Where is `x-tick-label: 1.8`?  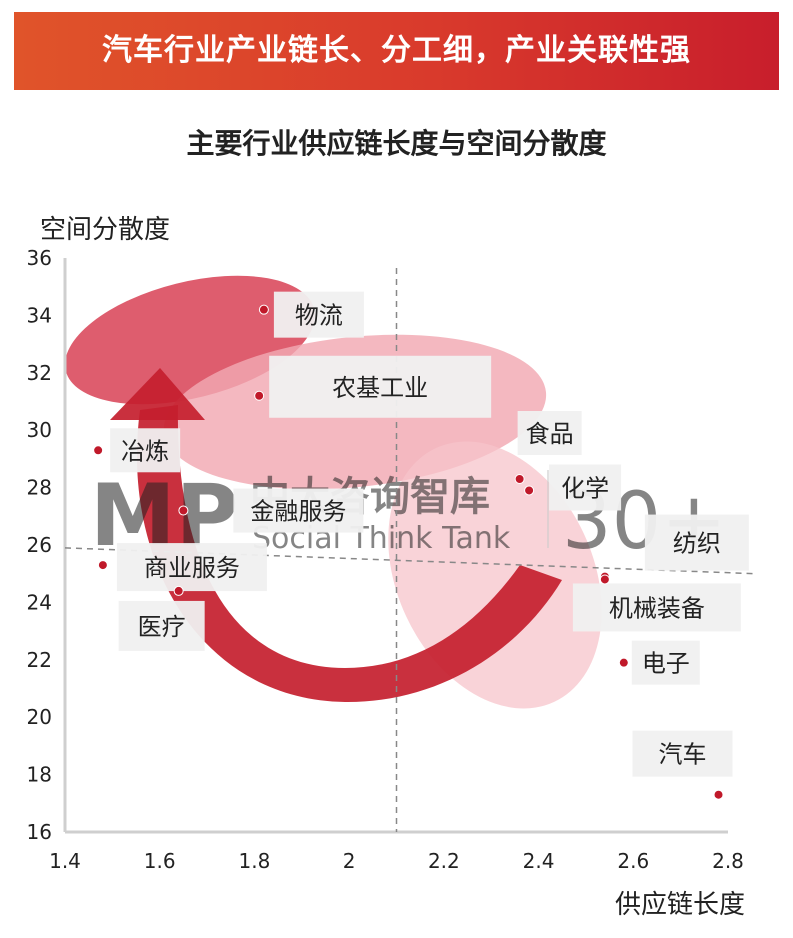
x-tick-label: 1.8 is located at coordinates (255, 861).